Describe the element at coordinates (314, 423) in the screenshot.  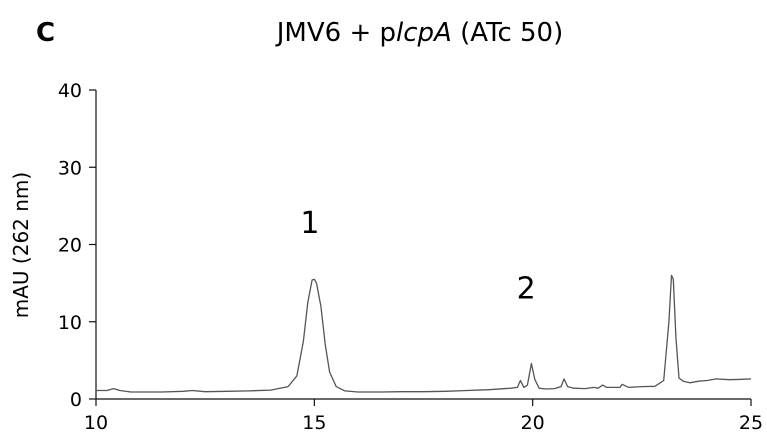
I see `x-tick-label: 15` at that location.